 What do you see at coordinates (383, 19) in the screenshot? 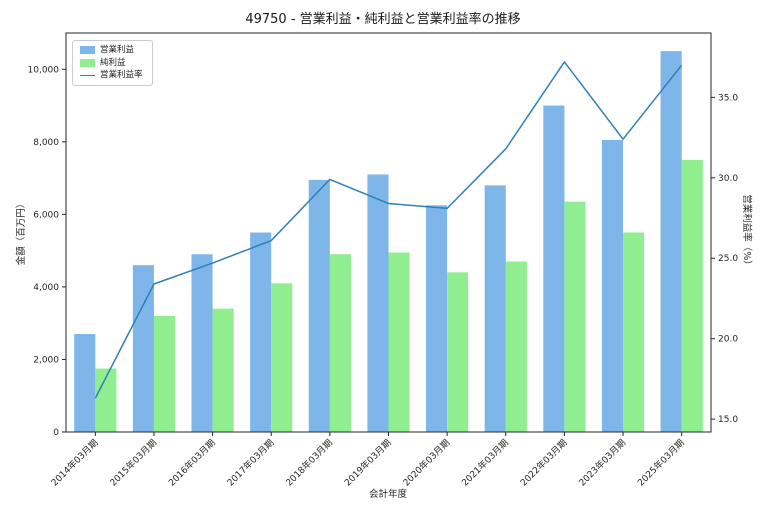
I see `chart-title: 49750 - 営業利益・純利益と営業利益率の推移` at bounding box center [383, 19].